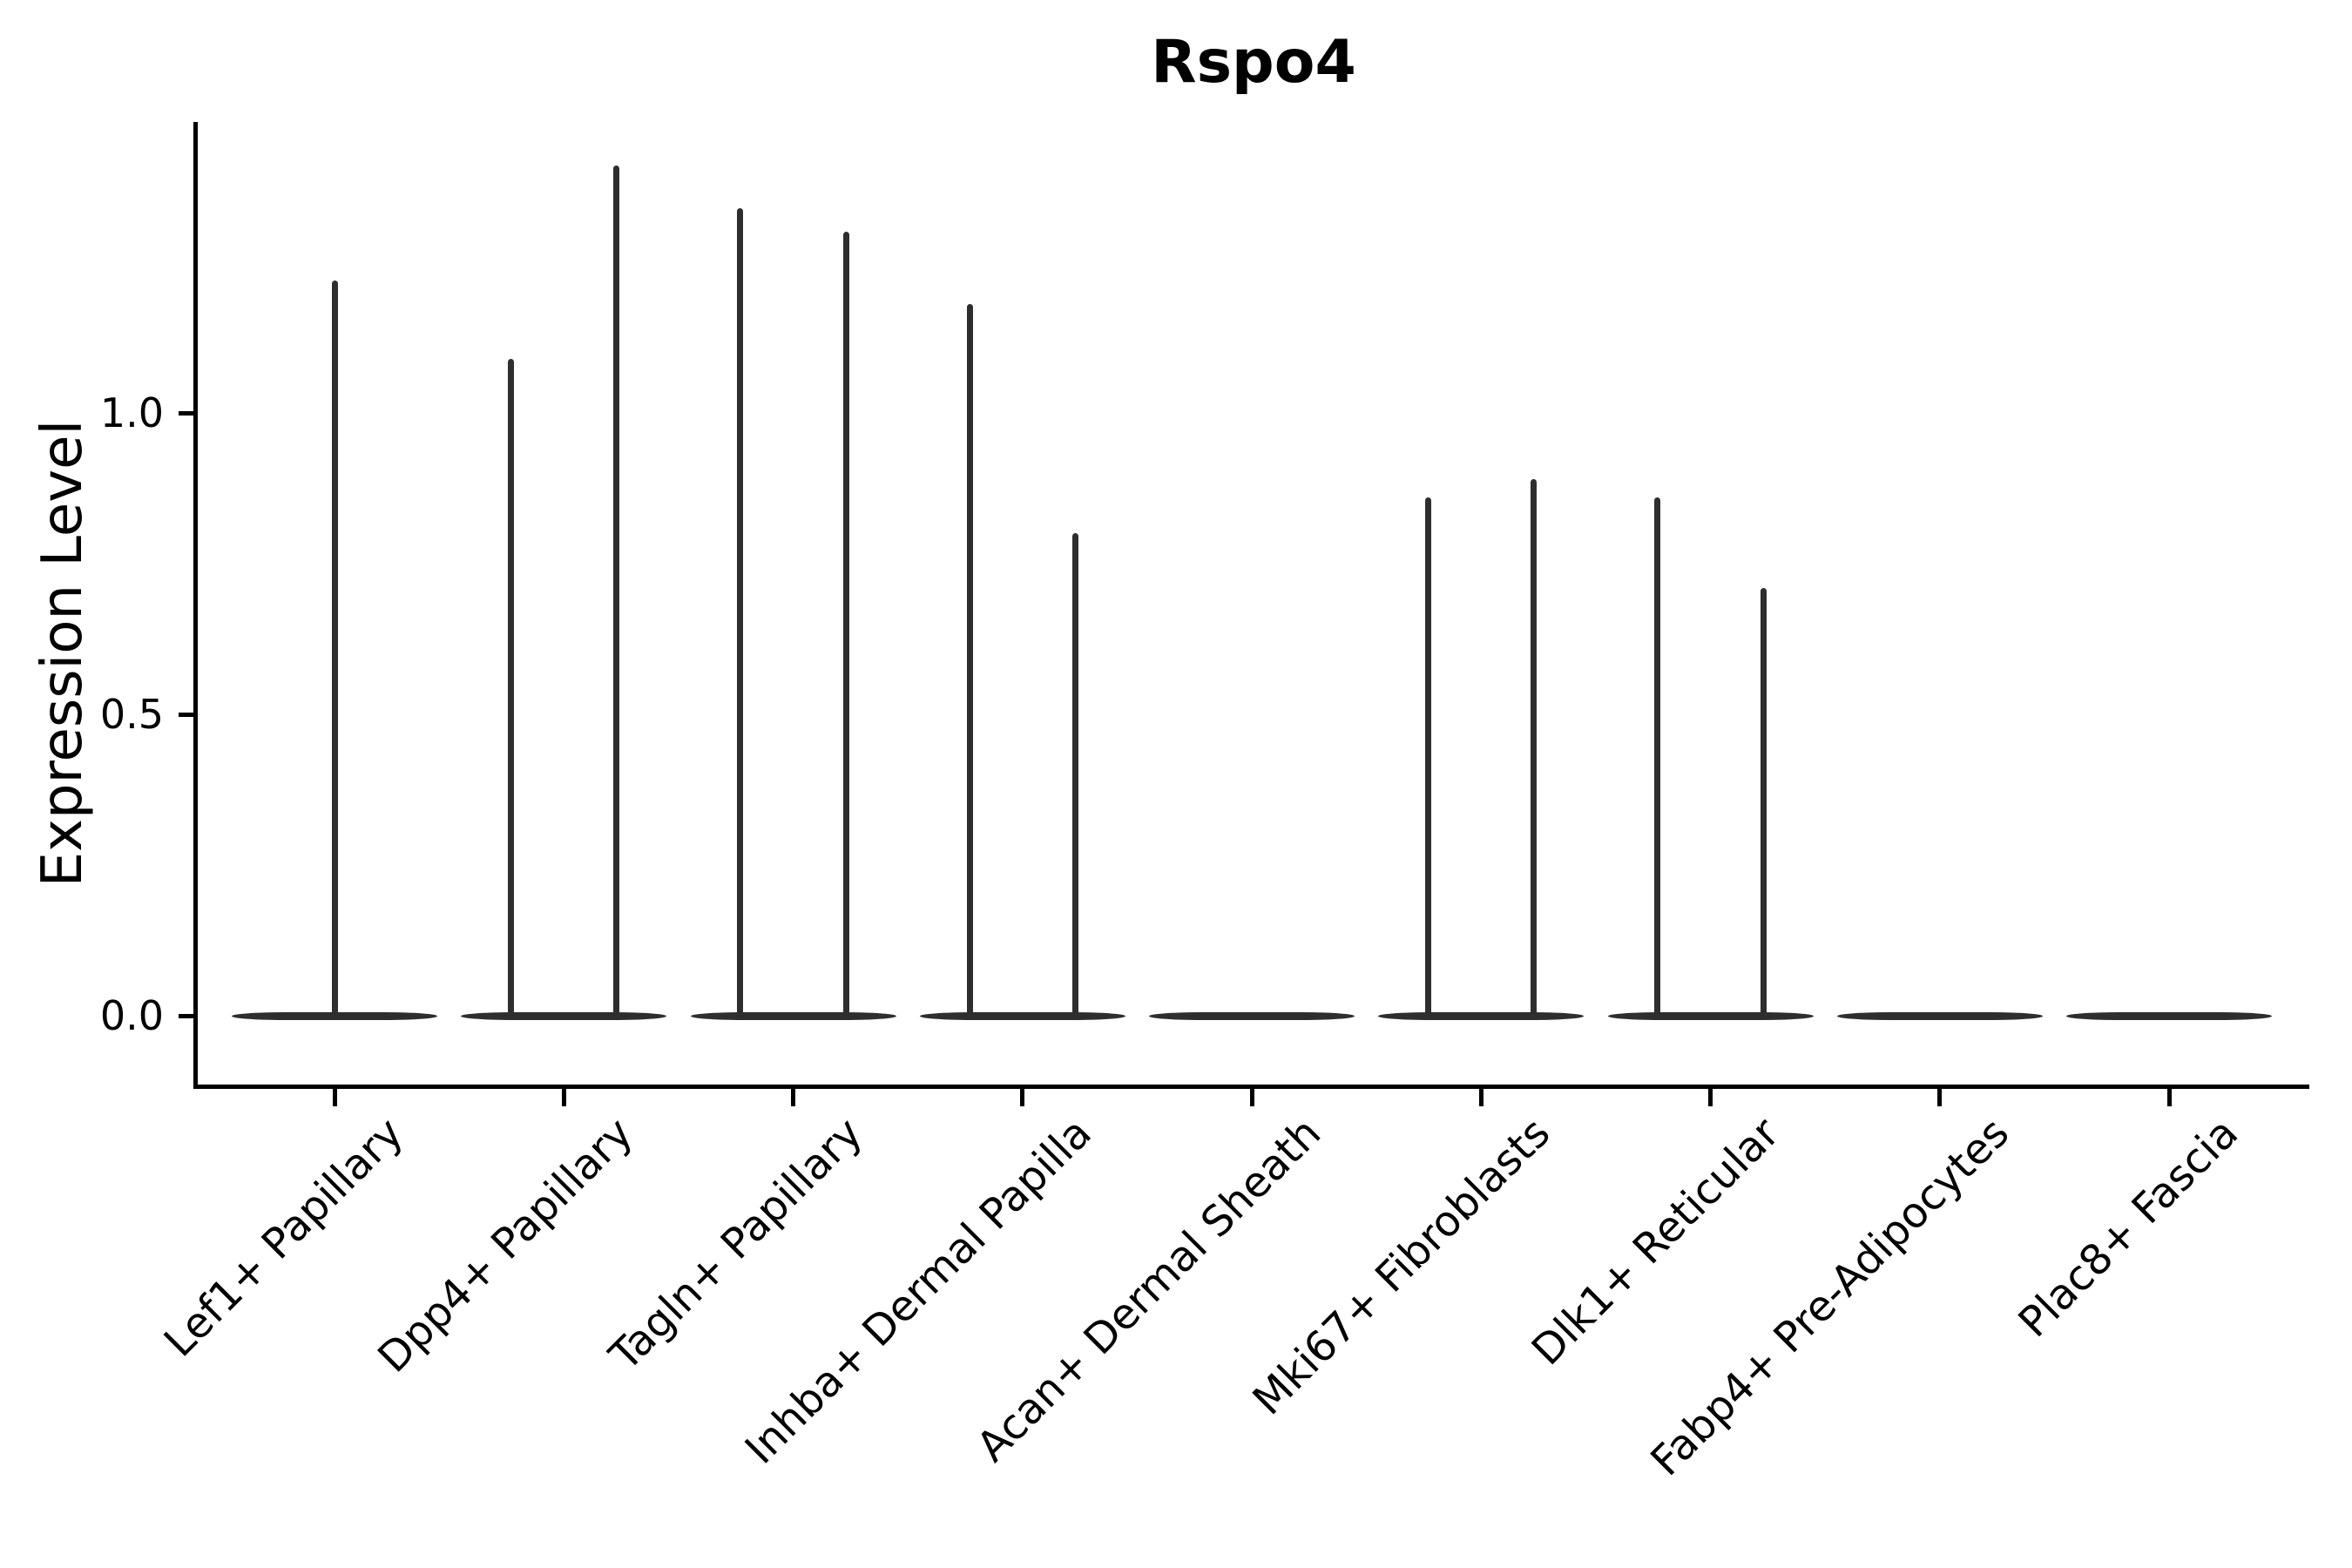 This screenshot has width=2352, height=1568. I want to click on x-tick-label: Dlk1+ Reticular, so click(1656, 1241).